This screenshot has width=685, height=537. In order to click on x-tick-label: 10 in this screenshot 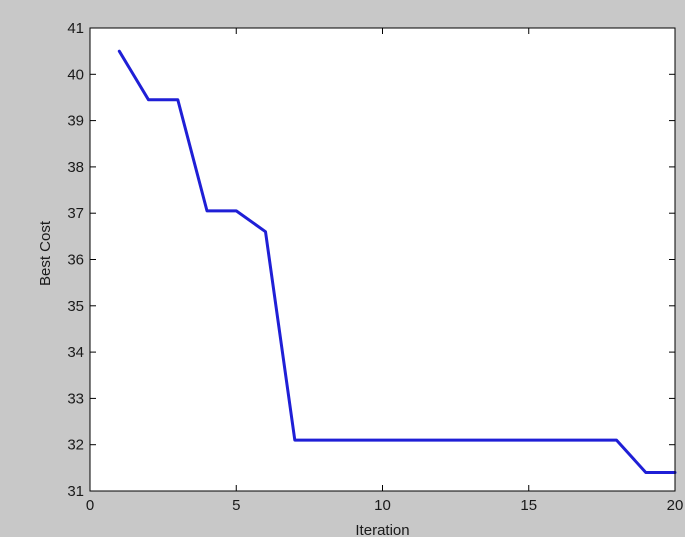, I will do `click(382, 505)`.